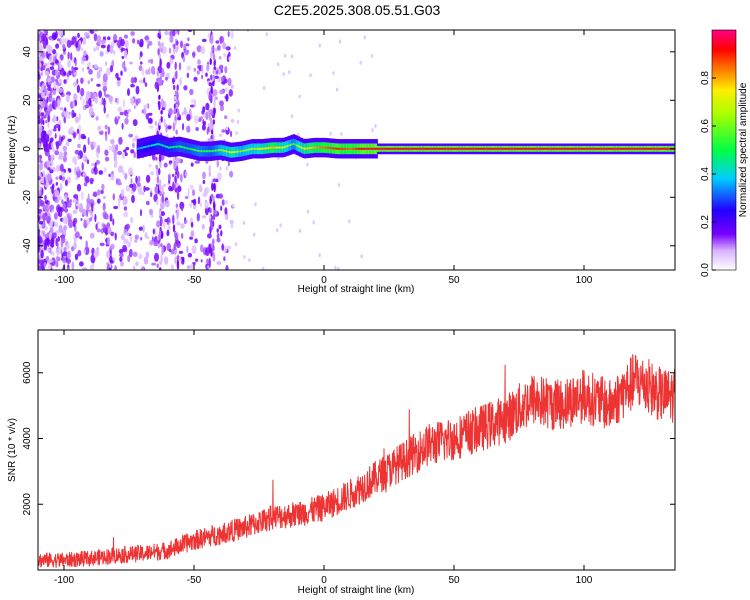 The width and height of the screenshot is (750, 600). I want to click on x-tick-label: 100, so click(584, 280).